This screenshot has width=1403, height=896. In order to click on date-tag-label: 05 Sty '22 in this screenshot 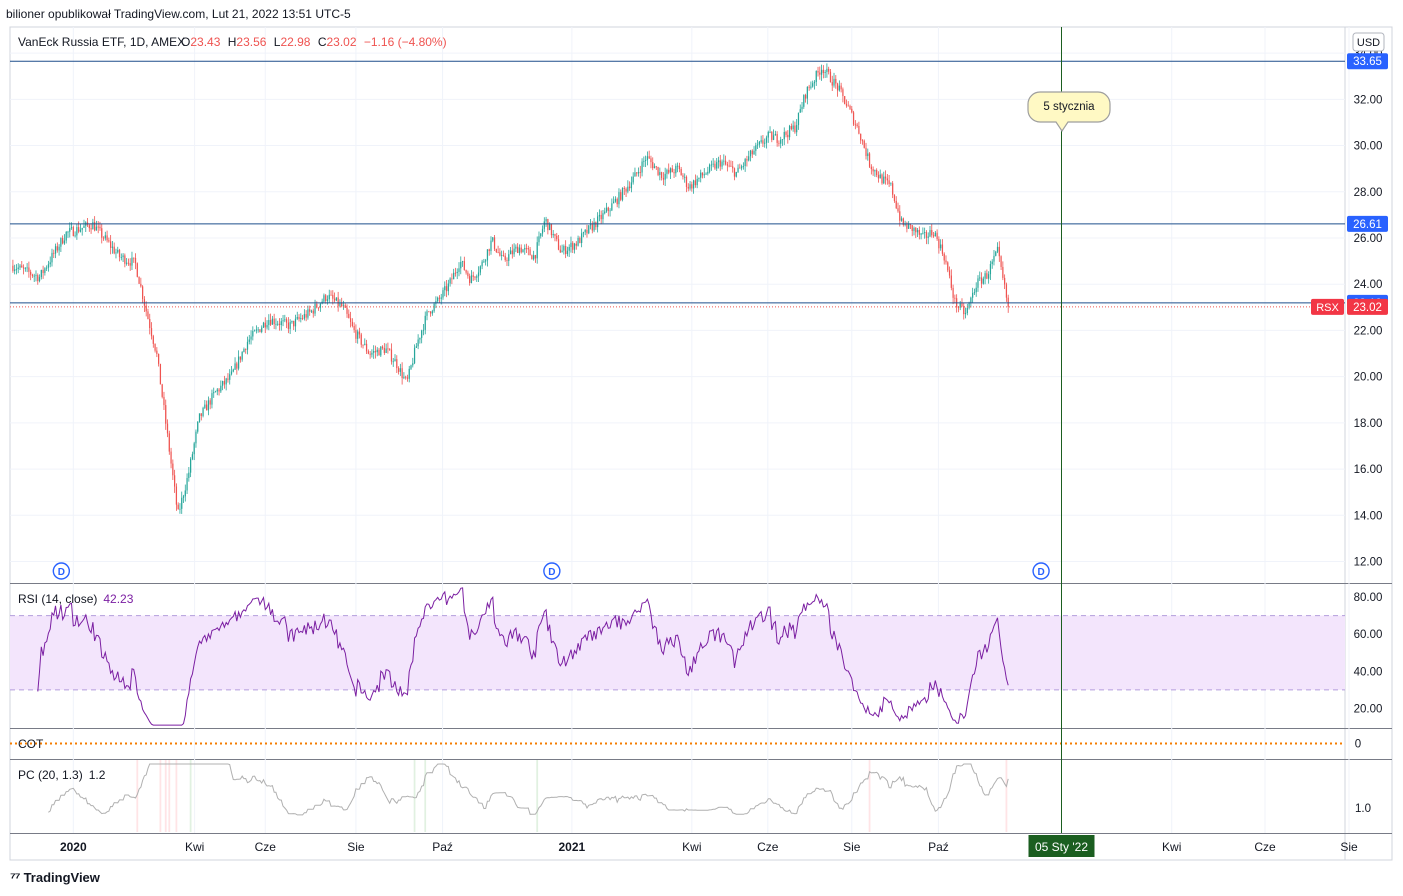, I will do `click(1061, 847)`.